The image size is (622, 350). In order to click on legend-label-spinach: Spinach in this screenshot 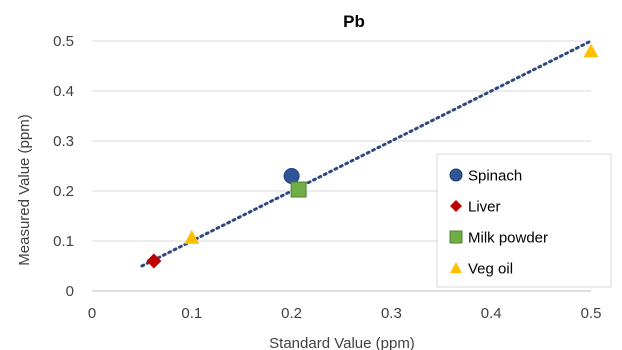, I will do `click(495, 176)`.